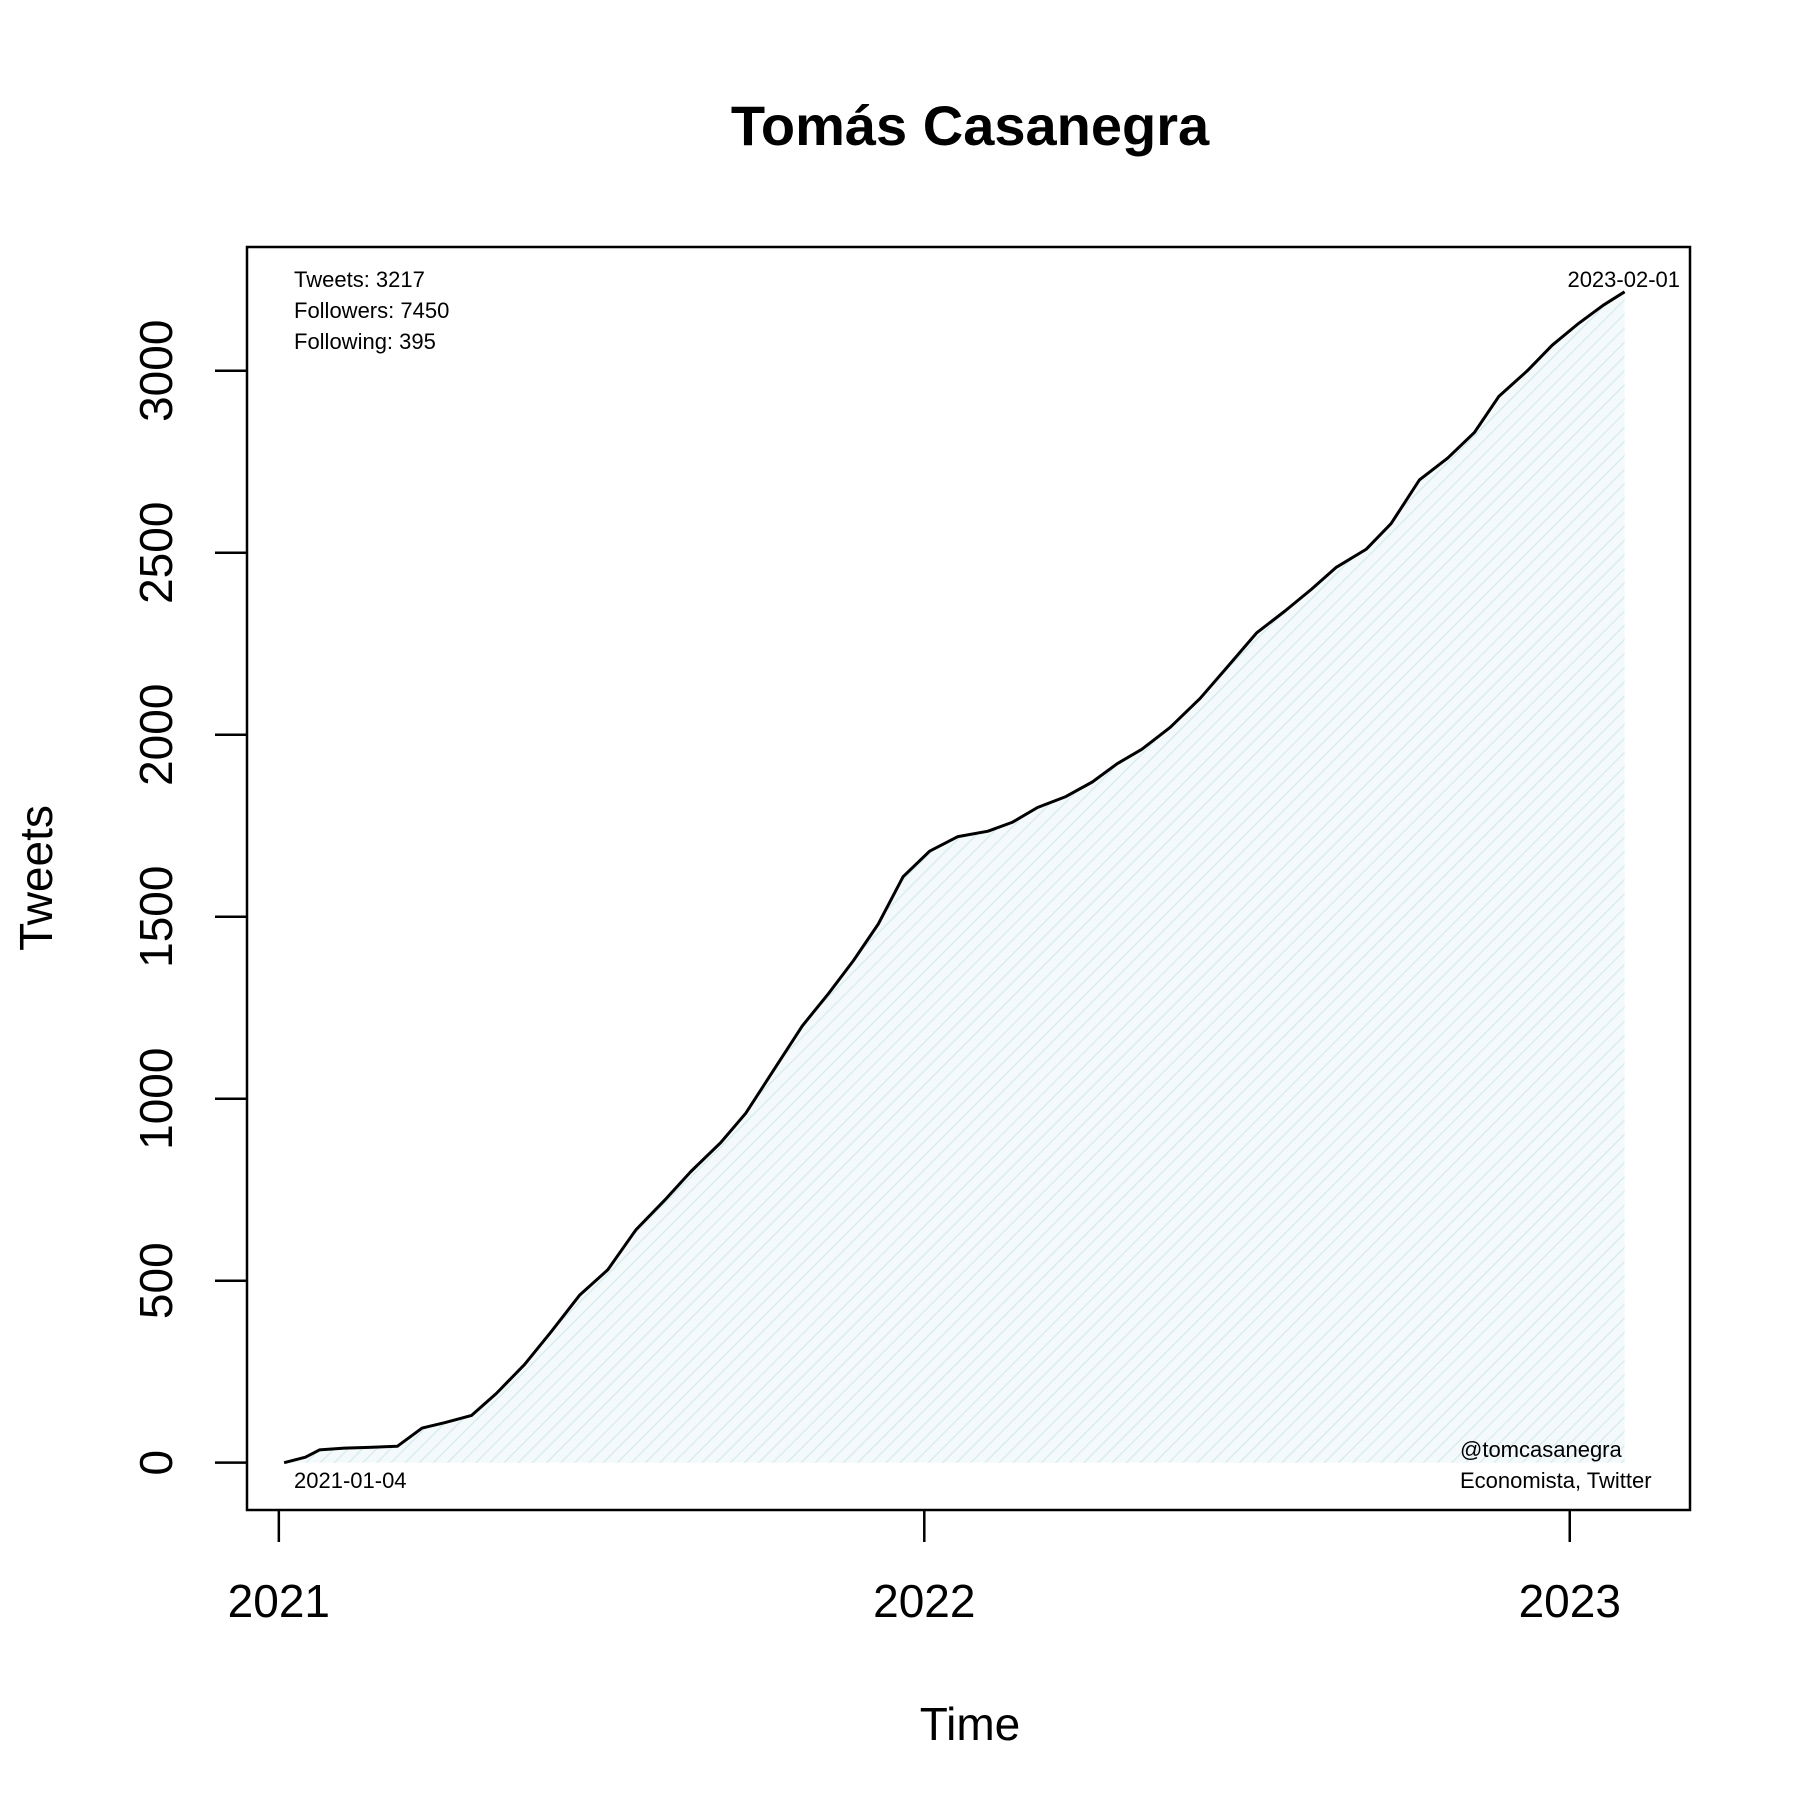 The height and width of the screenshot is (1800, 1800). What do you see at coordinates (188, 898) in the screenshot?
I see `y-axis: 0 500 1000 1500 2000 2500 3000` at bounding box center [188, 898].